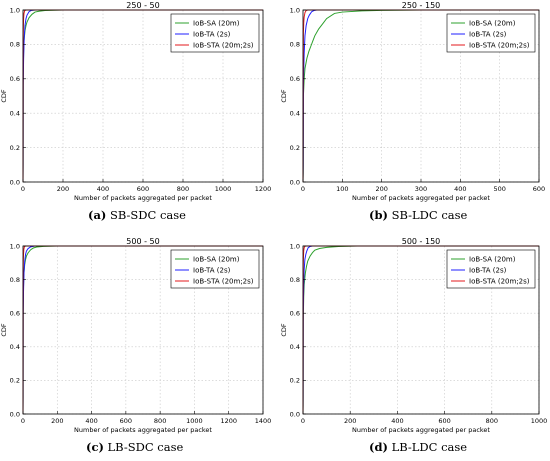 Image resolution: width=550 pixels, height=461 pixels. What do you see at coordinates (148, 215) in the screenshot?
I see `caption-a-text: SB-SDC case` at bounding box center [148, 215].